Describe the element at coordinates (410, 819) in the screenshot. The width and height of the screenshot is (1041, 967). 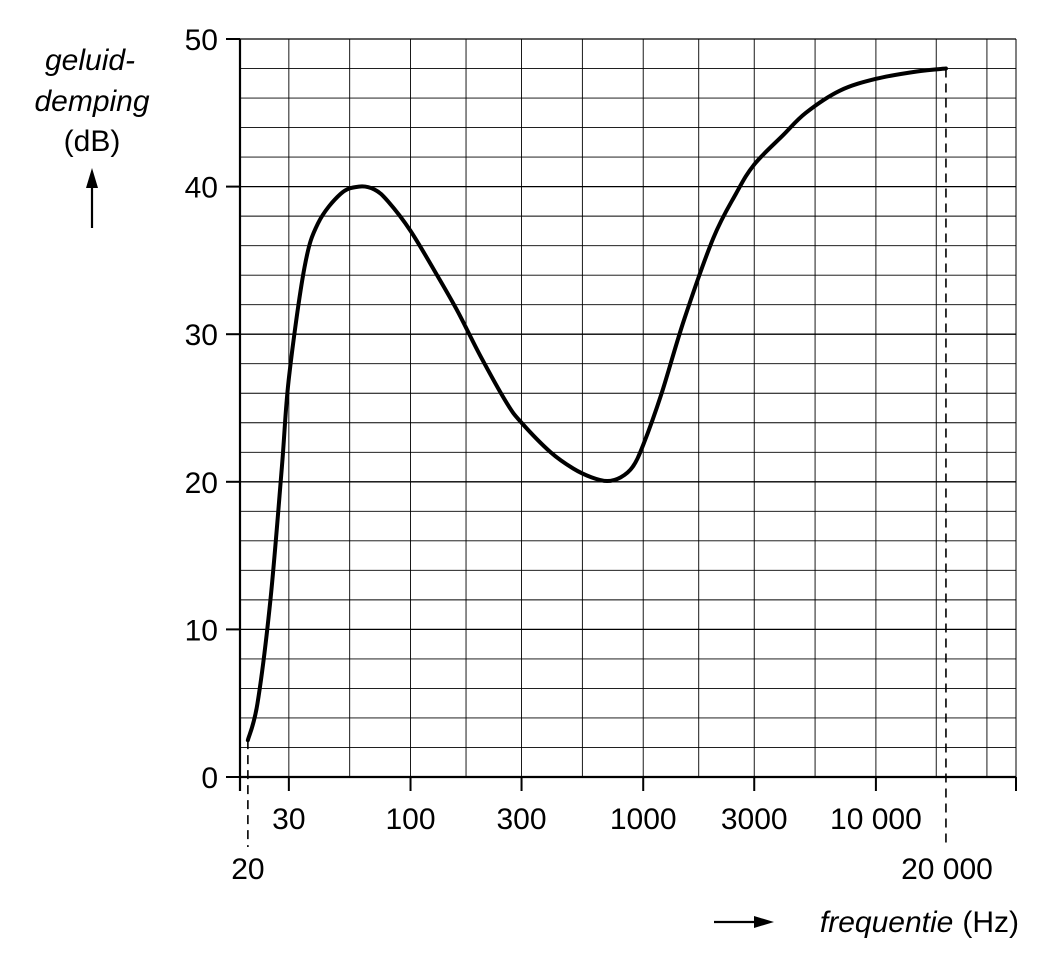
I see `x-tick-label: 100` at that location.